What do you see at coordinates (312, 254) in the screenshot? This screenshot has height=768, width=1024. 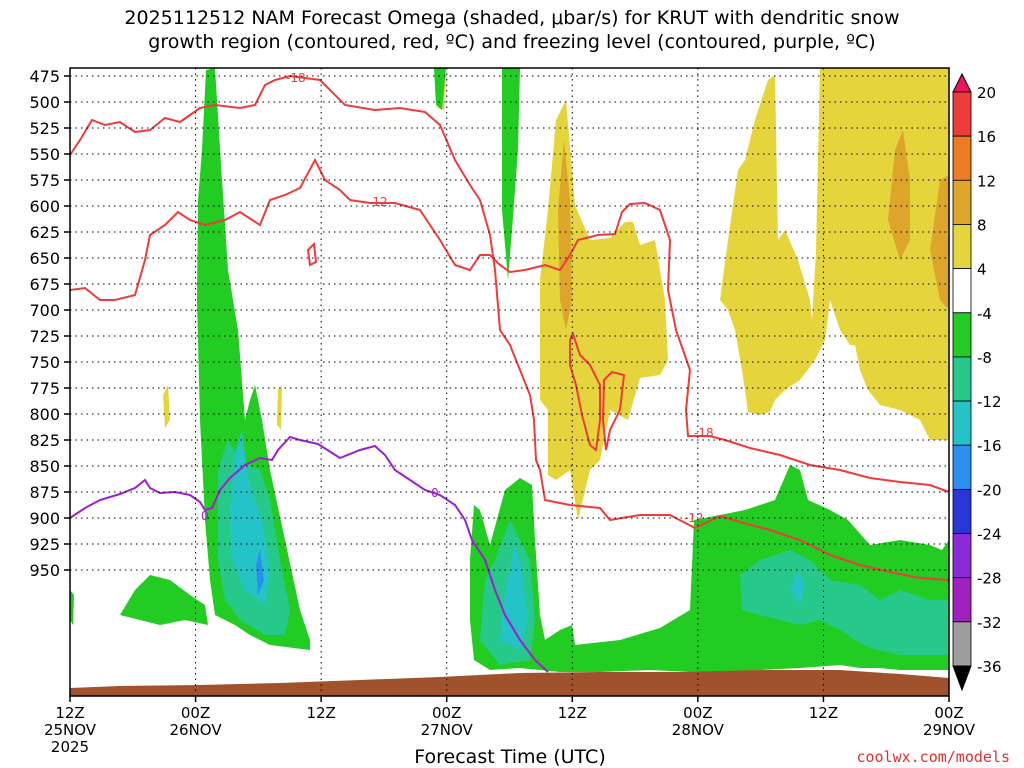 I see `contour-minus-12-cell` at bounding box center [312, 254].